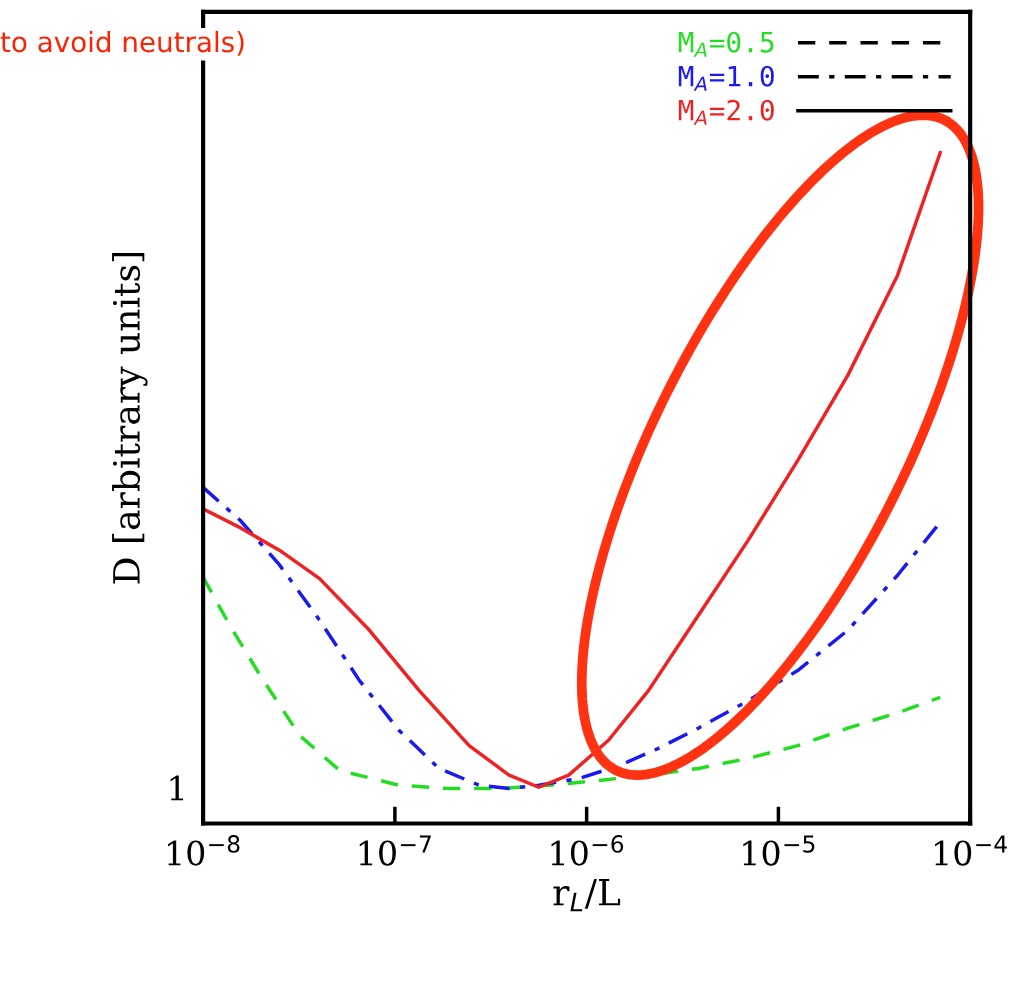 This screenshot has width=1031, height=985. I want to click on x-tick-label: 10$^{−4}$, so click(971, 850).